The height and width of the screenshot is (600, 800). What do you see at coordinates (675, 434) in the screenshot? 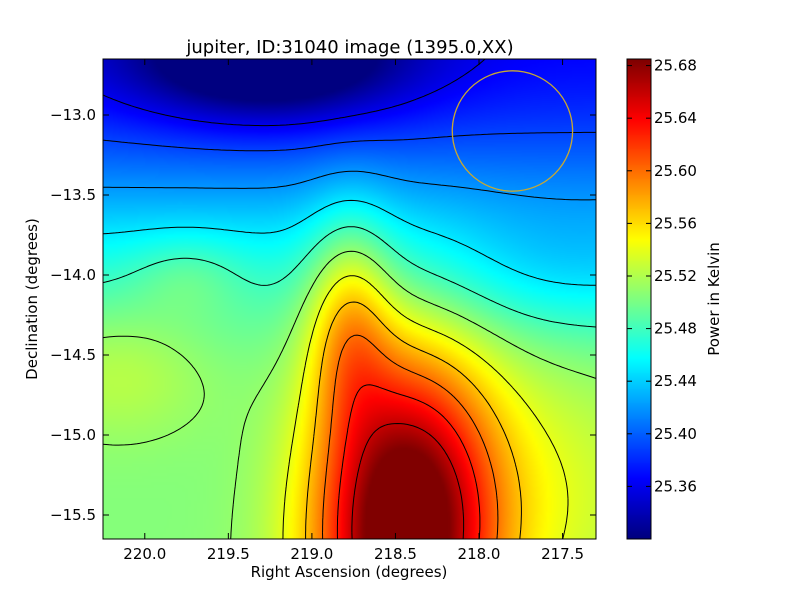
I see `colorbar-tick-label: 25.40` at bounding box center [675, 434].